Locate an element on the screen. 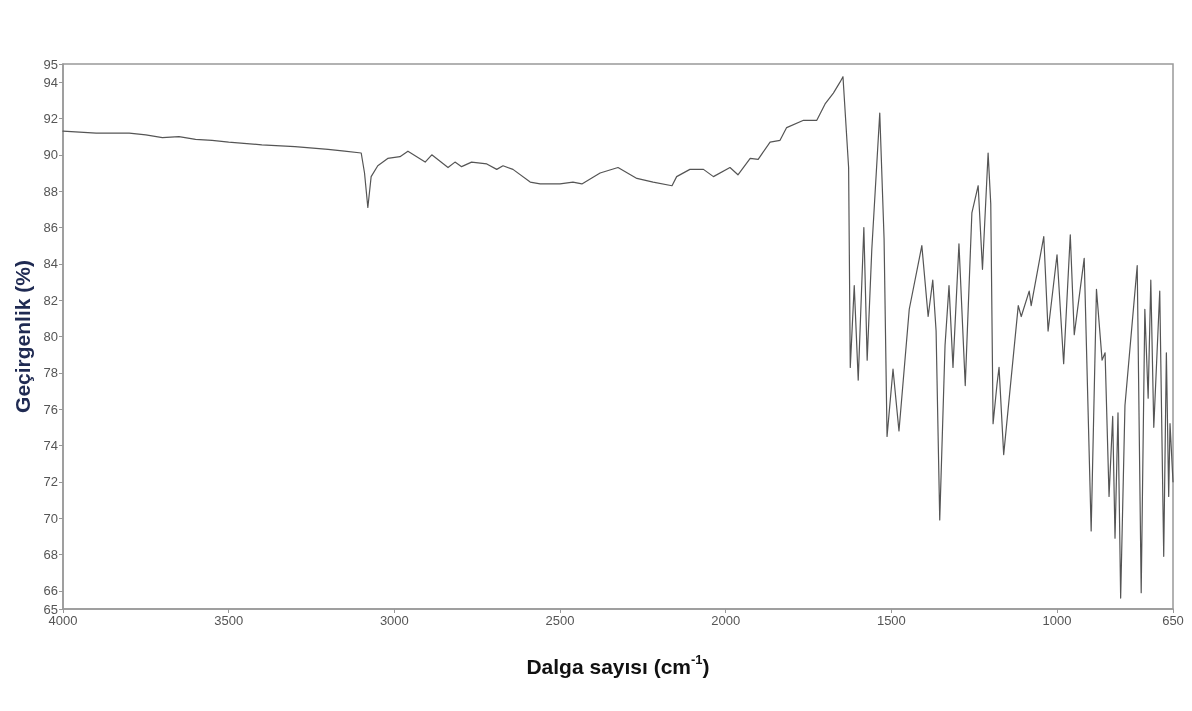  x-tick-label: 3000 is located at coordinates (394, 620).